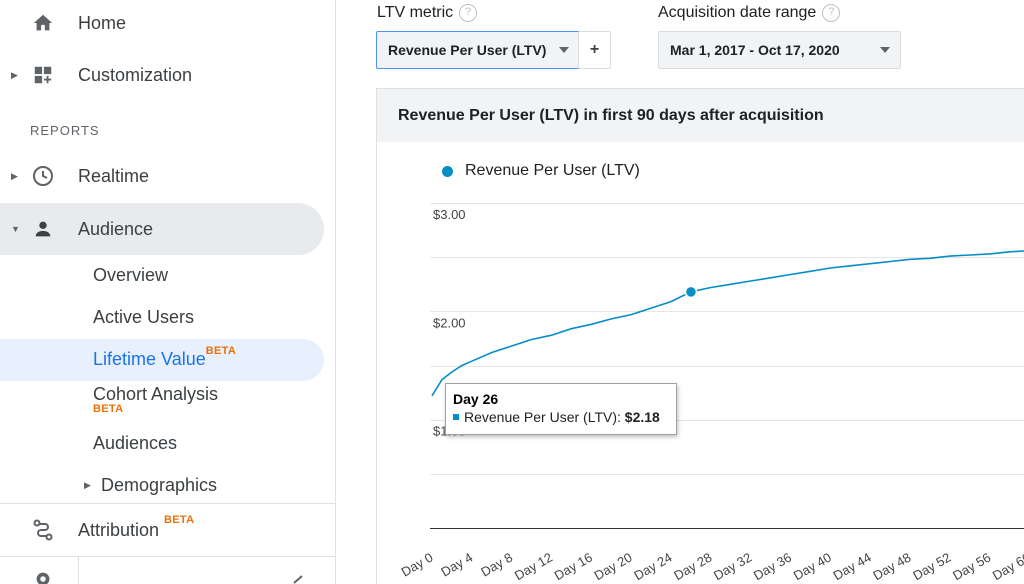  What do you see at coordinates (447, 171) in the screenshot?
I see `legend-marker` at bounding box center [447, 171].